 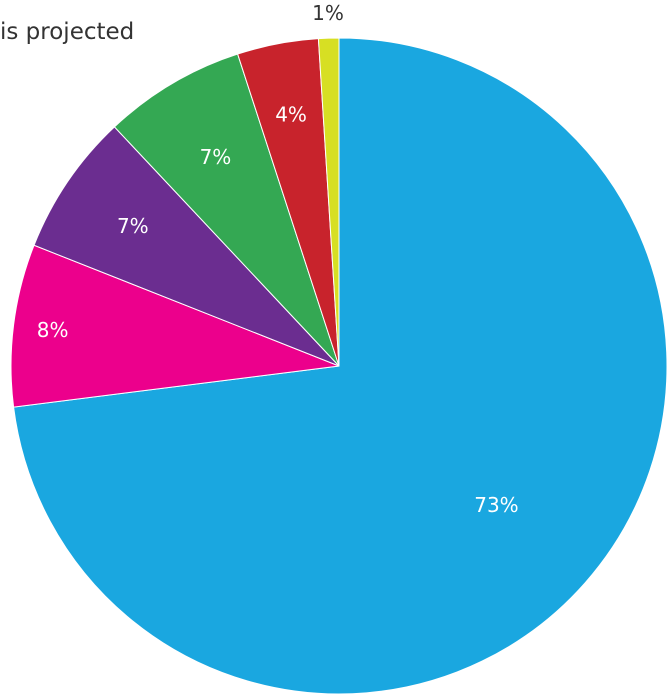 What do you see at coordinates (53, 330) in the screenshot?
I see `pie-slice-label: 8%` at bounding box center [53, 330].